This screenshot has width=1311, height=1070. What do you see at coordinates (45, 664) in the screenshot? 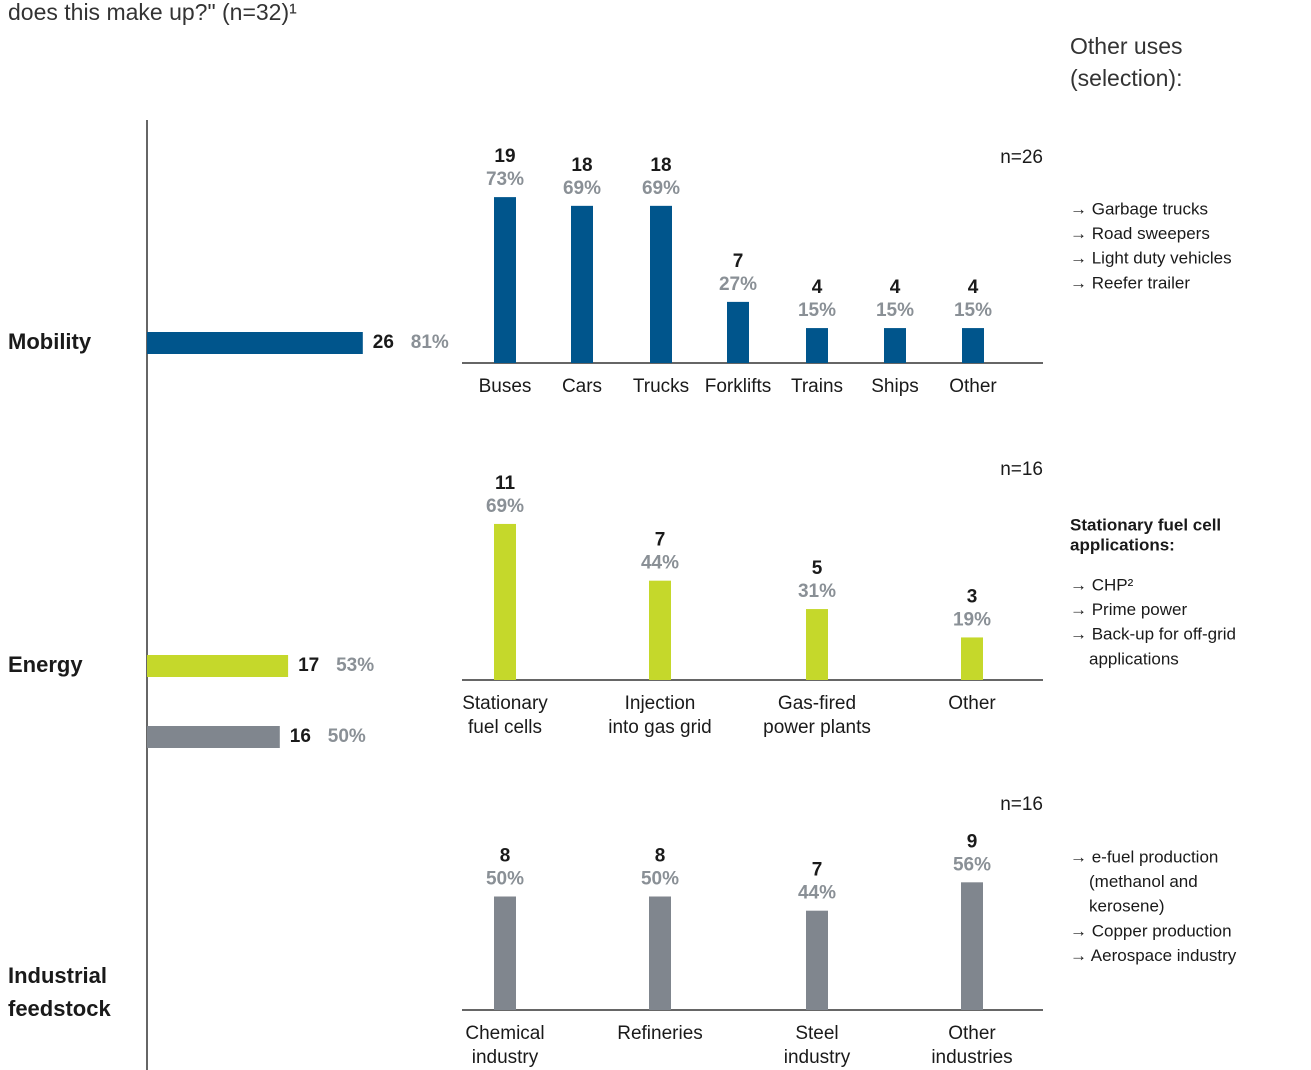
I see `category-label: Energy` at bounding box center [45, 664].